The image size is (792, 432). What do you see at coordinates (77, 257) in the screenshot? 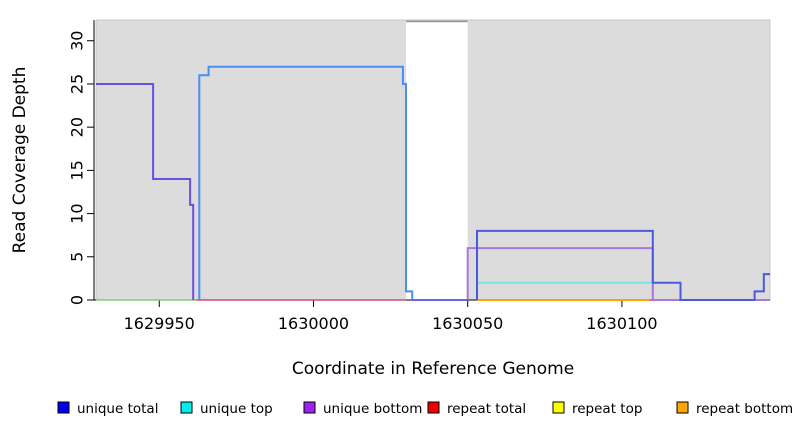
I see `y-tick-label: 5` at bounding box center [77, 257].